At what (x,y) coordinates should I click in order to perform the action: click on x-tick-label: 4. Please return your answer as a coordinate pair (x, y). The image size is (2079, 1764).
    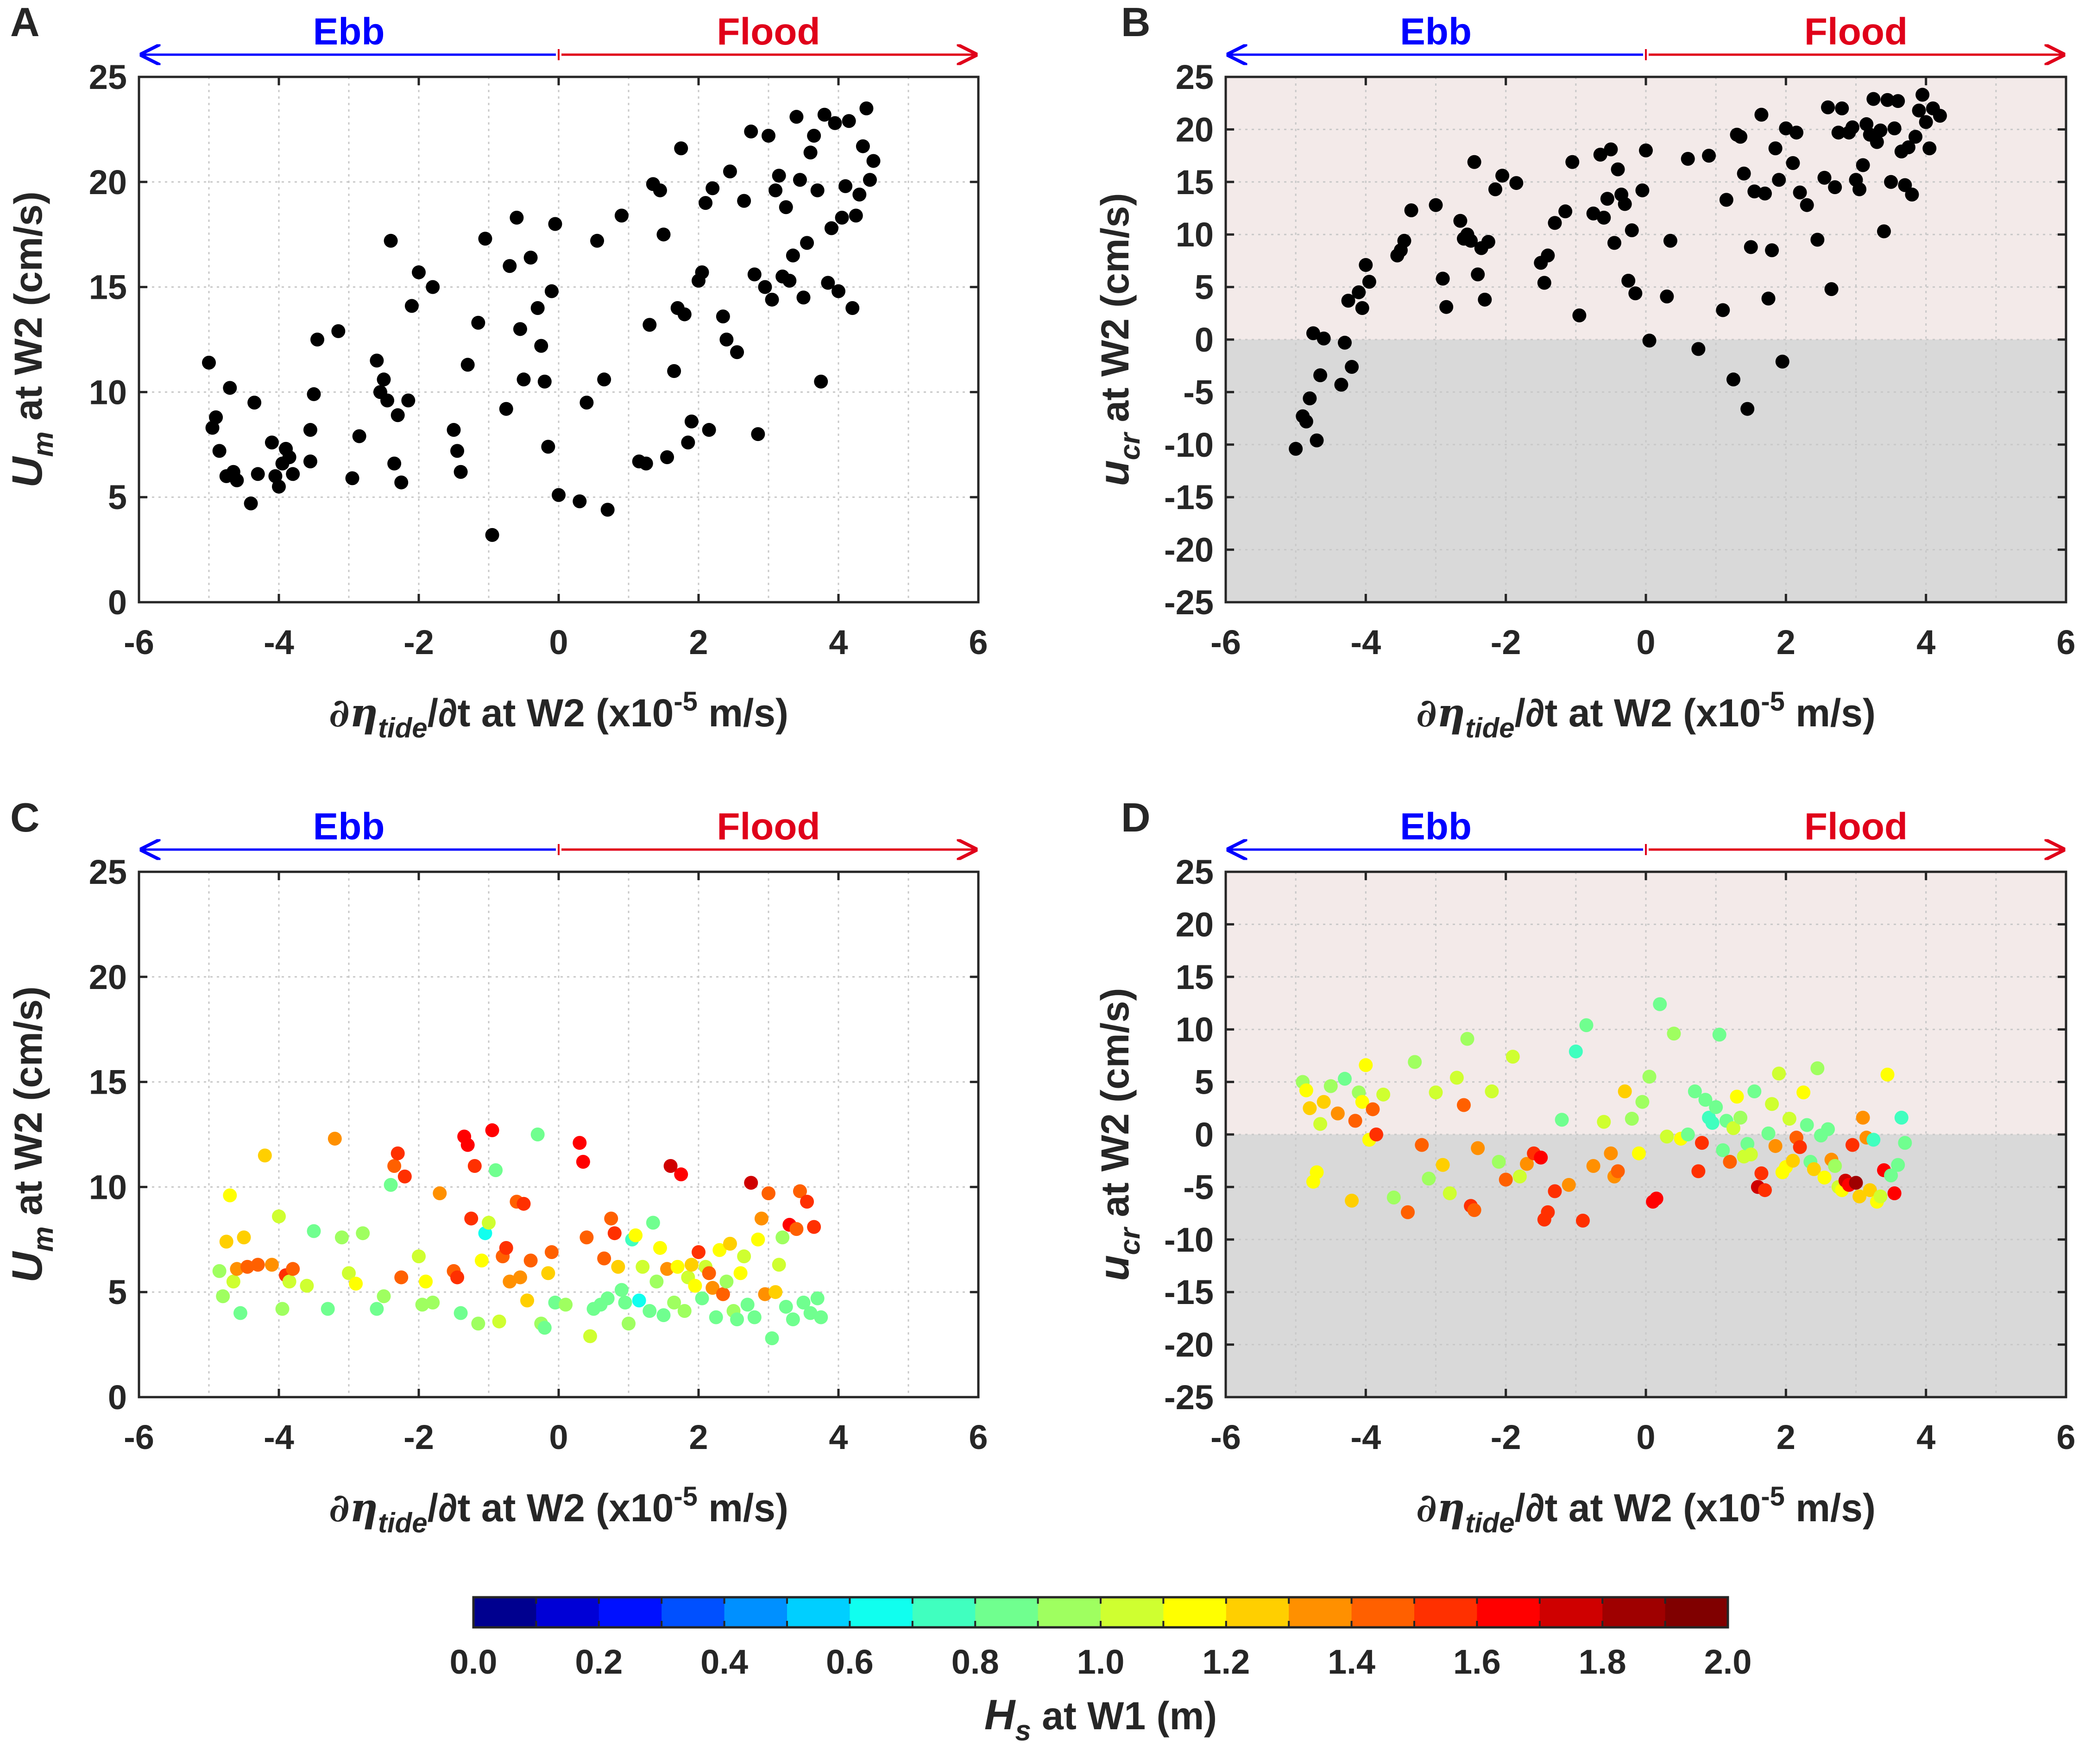
    Looking at the image, I should click on (838, 642).